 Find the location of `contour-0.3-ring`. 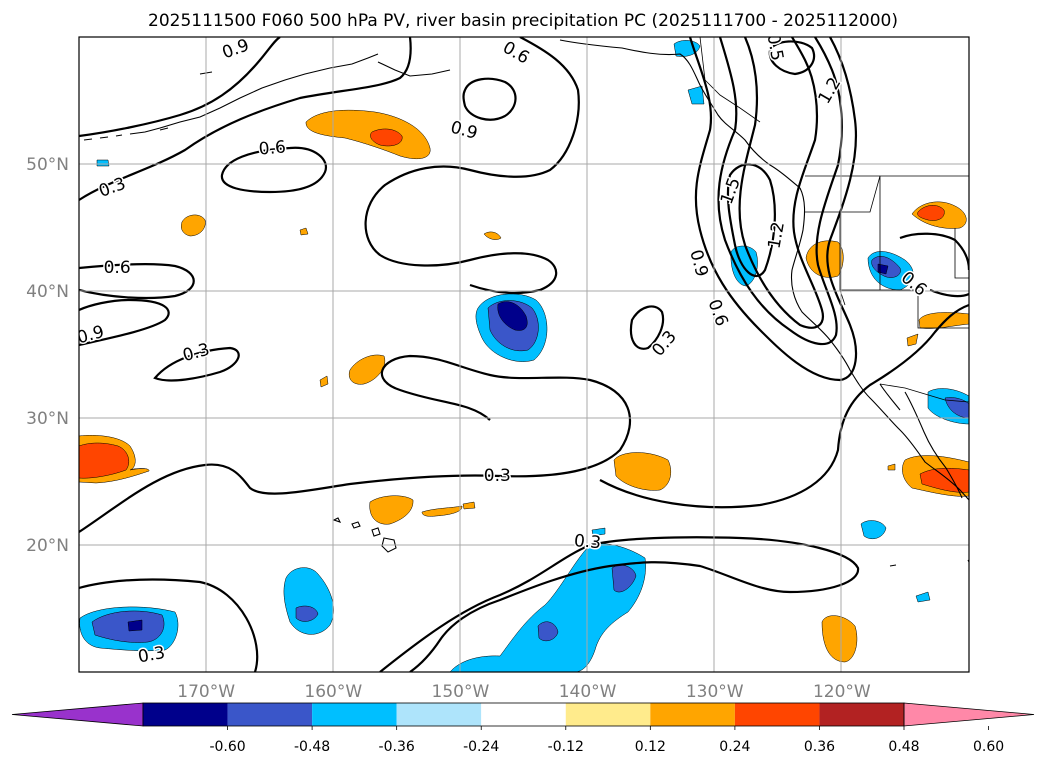

contour-0.3-ring is located at coordinates (196, 364).